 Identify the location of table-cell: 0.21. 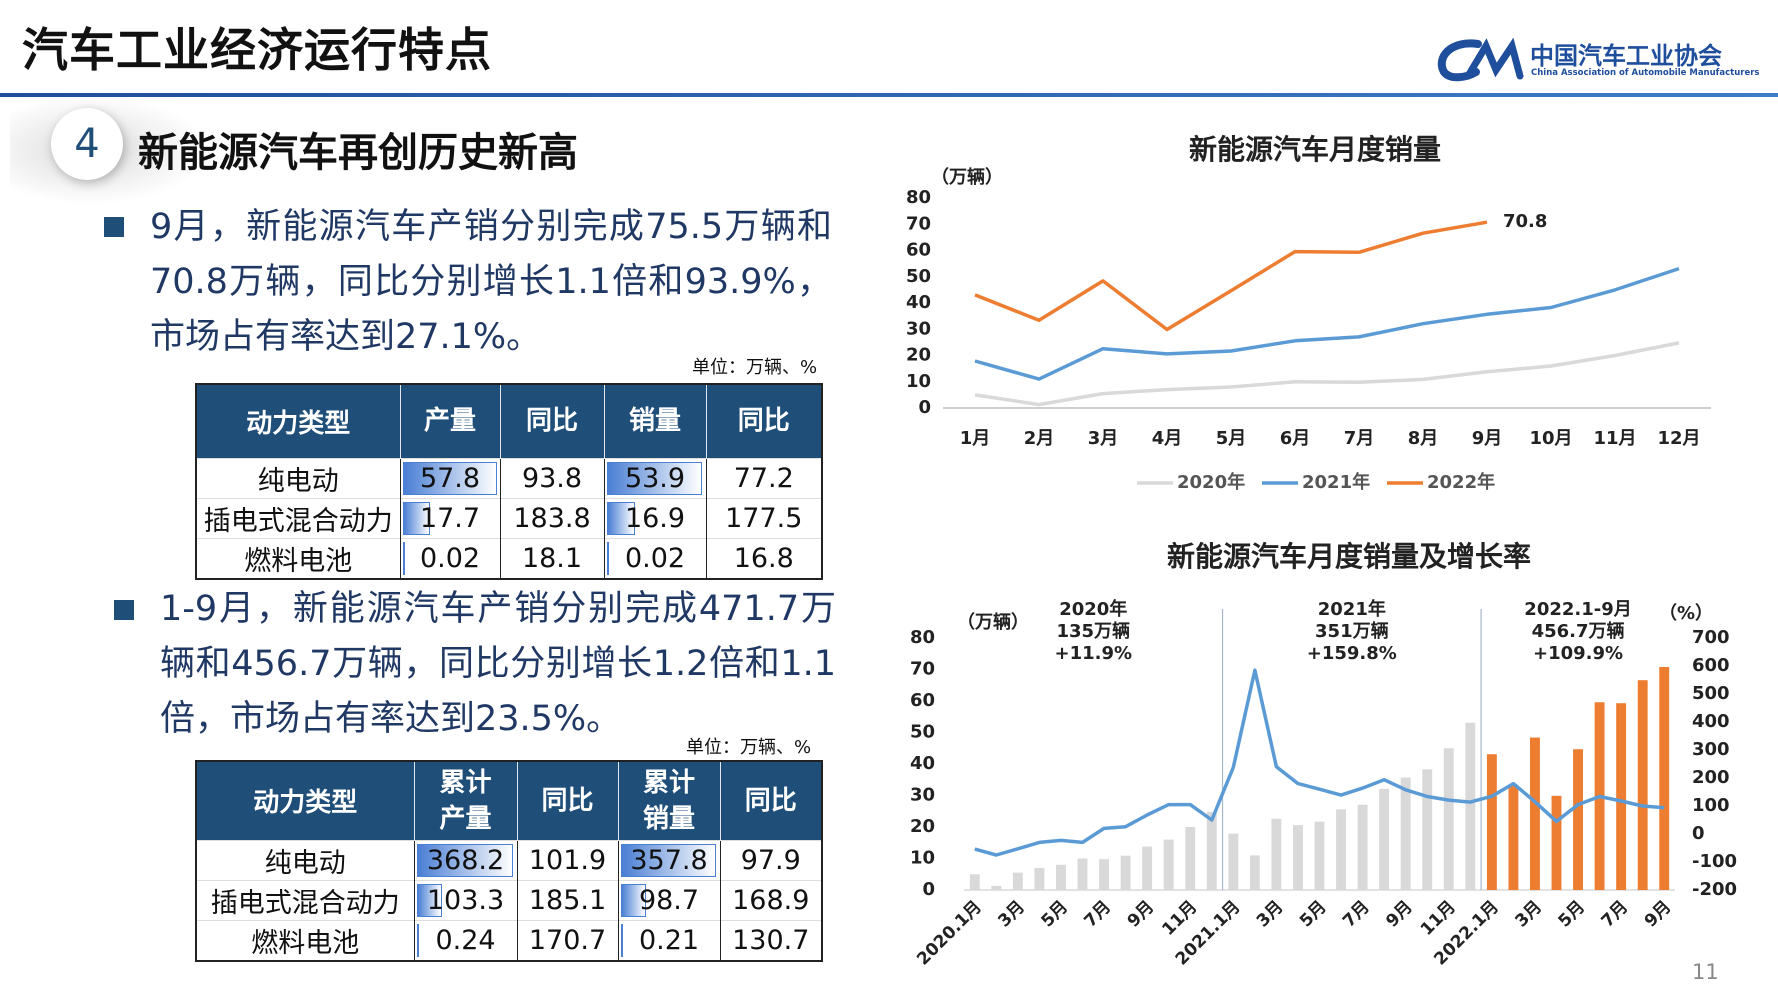
(668, 940).